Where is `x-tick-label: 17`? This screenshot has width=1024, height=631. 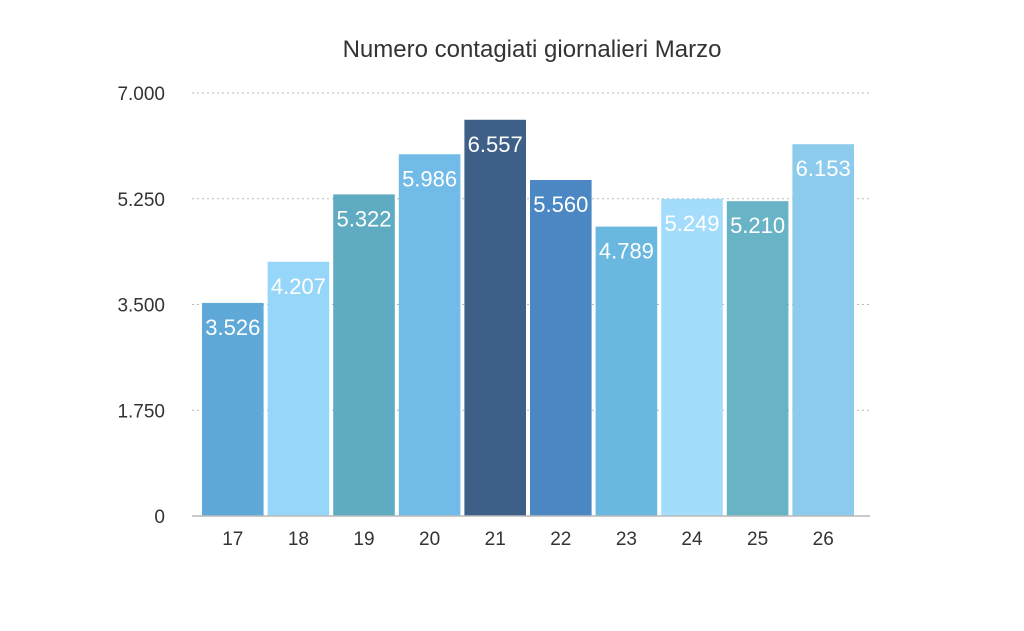
x-tick-label: 17 is located at coordinates (232, 539).